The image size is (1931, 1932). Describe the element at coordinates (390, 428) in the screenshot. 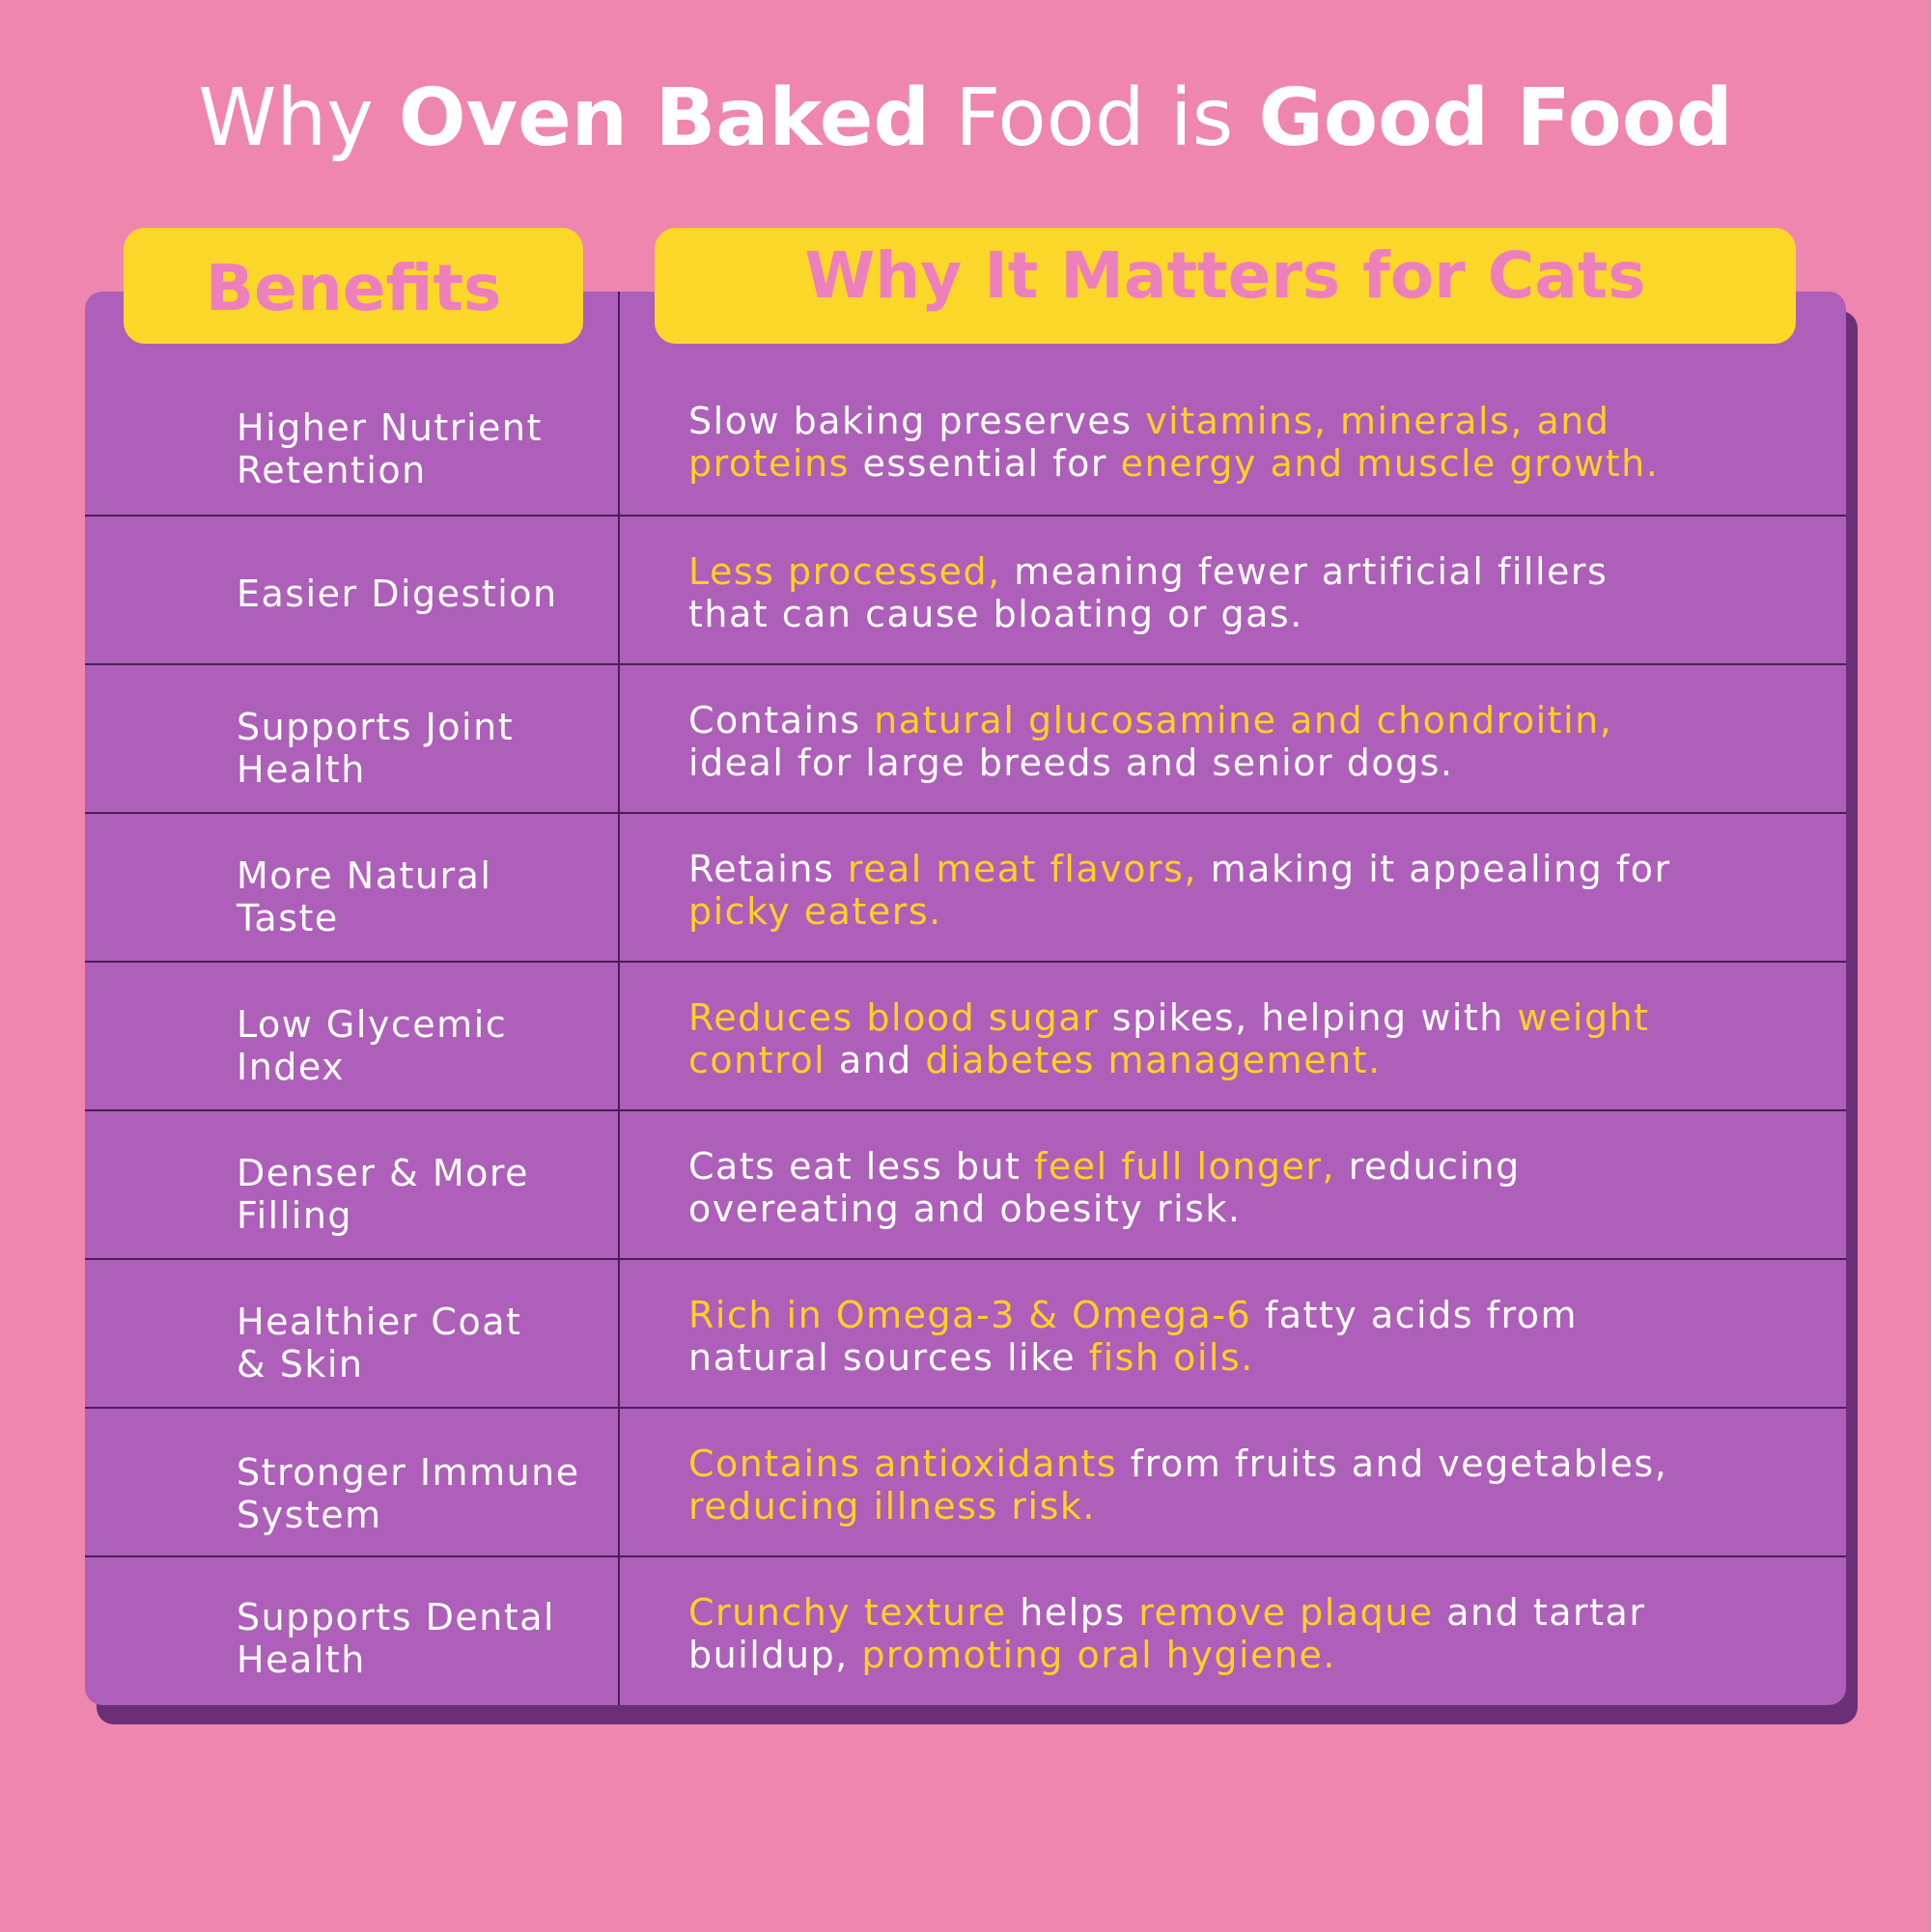

I see `benefit-line-1: Higher Nutrient` at that location.